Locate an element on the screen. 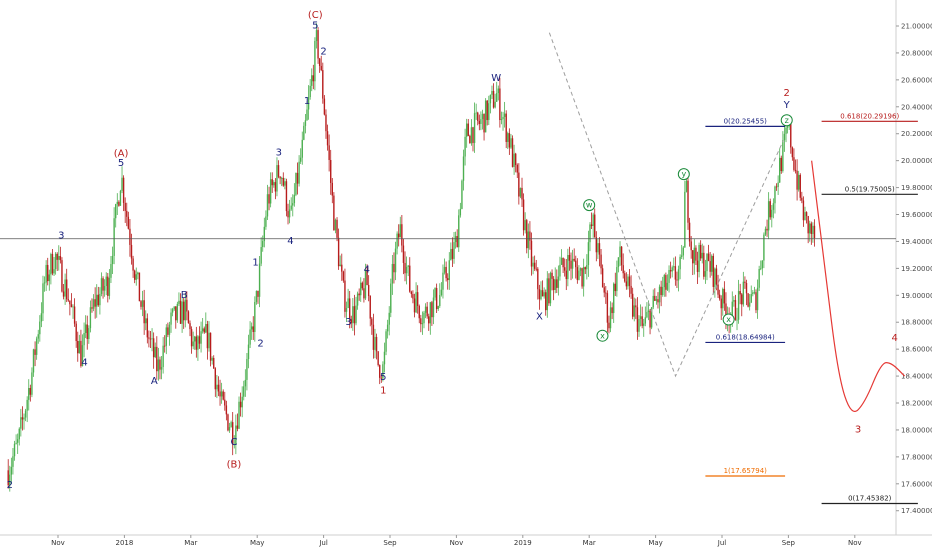  wave-label: 4 is located at coordinates (84, 362).